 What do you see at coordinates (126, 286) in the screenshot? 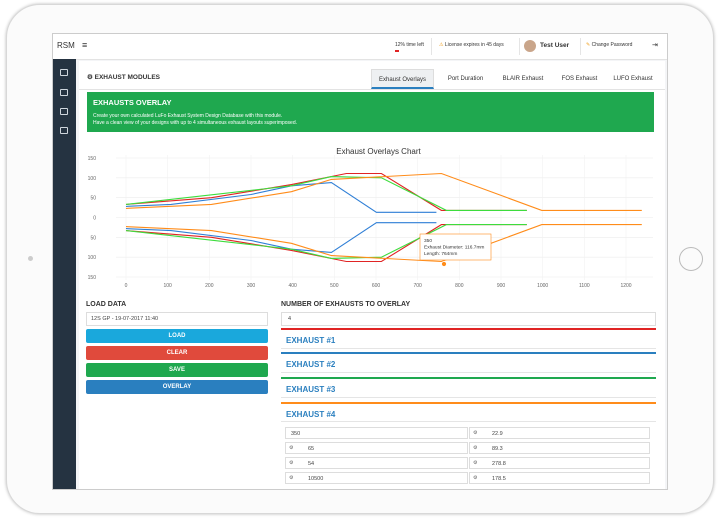
I see `x-tick-label: 0` at bounding box center [126, 286].